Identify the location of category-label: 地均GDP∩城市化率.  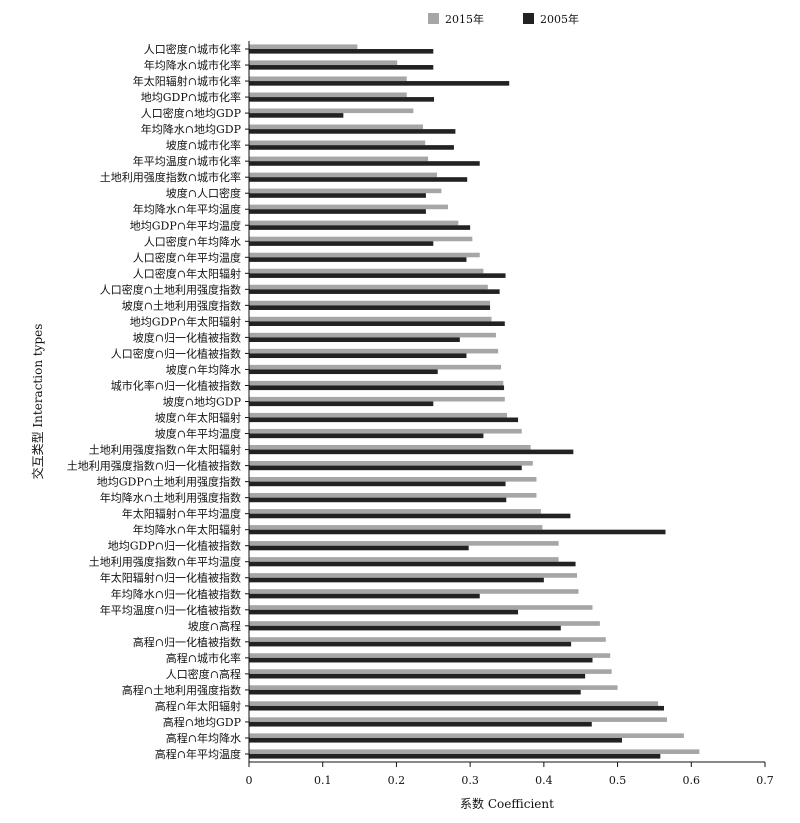
(191, 97).